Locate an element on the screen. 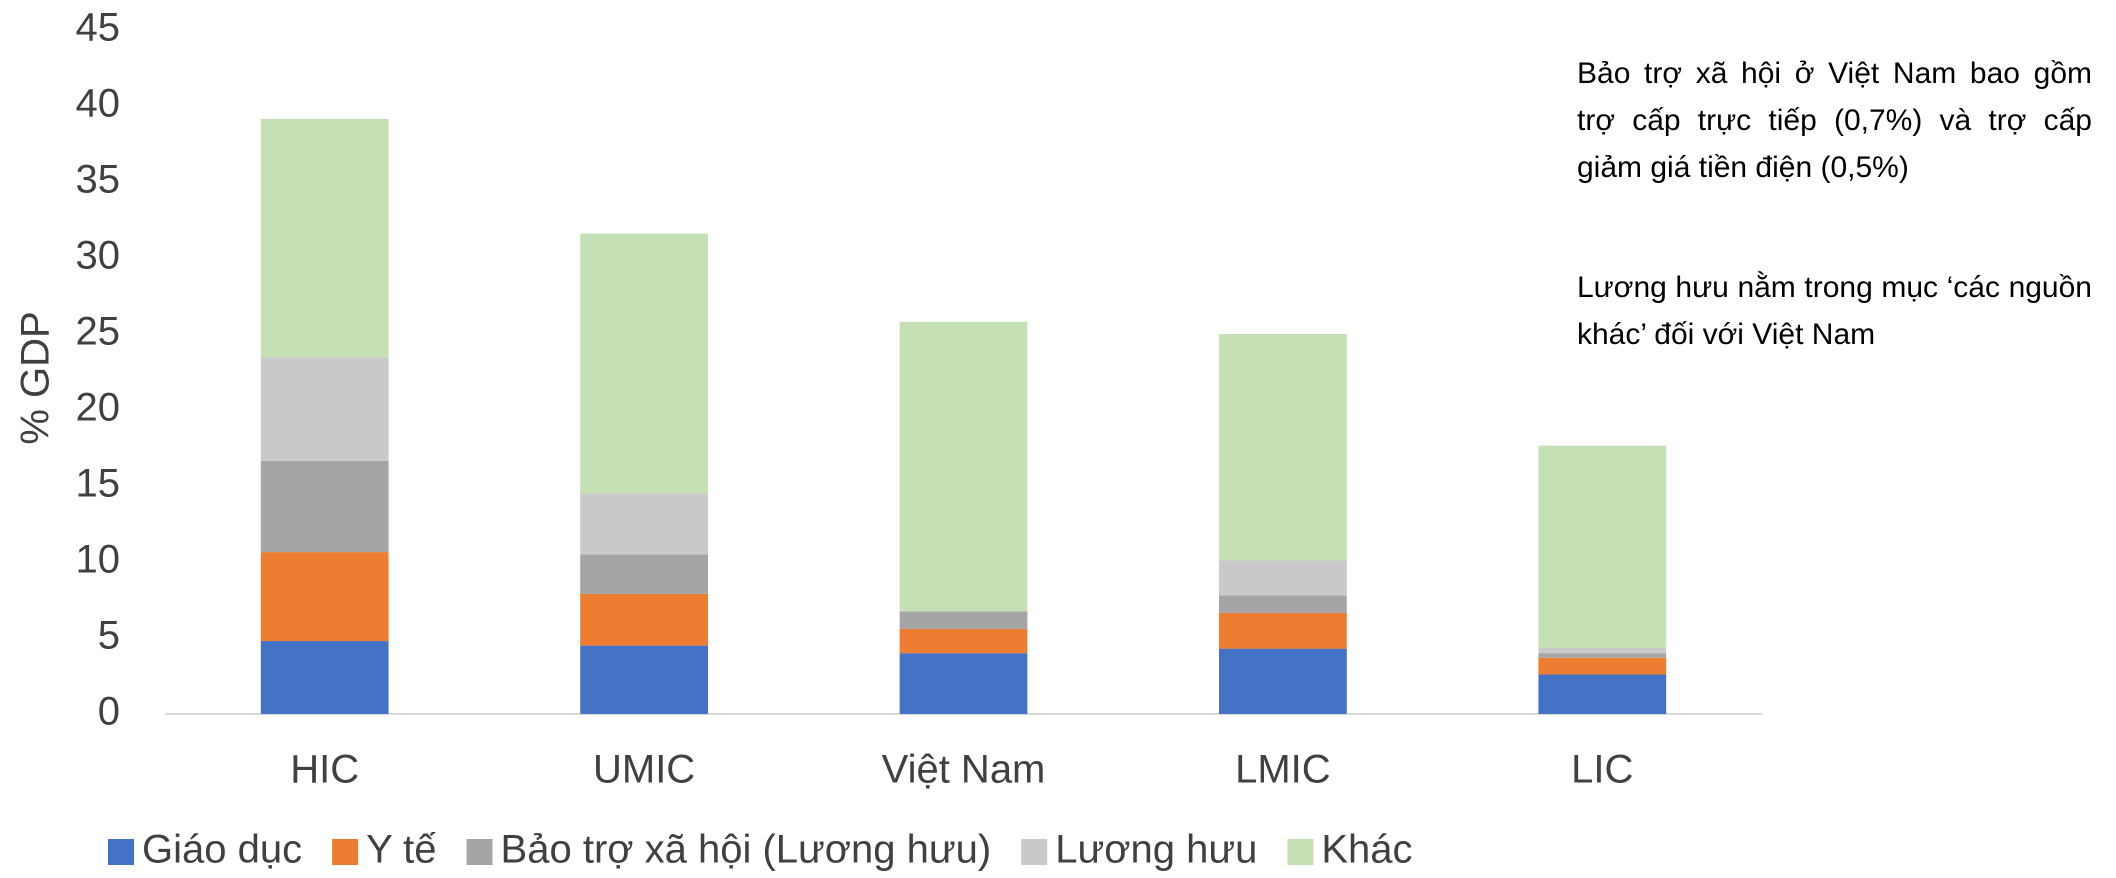 Image resolution: width=2116 pixels, height=878 pixels. y-tick-label: 10 is located at coordinates (98, 560).